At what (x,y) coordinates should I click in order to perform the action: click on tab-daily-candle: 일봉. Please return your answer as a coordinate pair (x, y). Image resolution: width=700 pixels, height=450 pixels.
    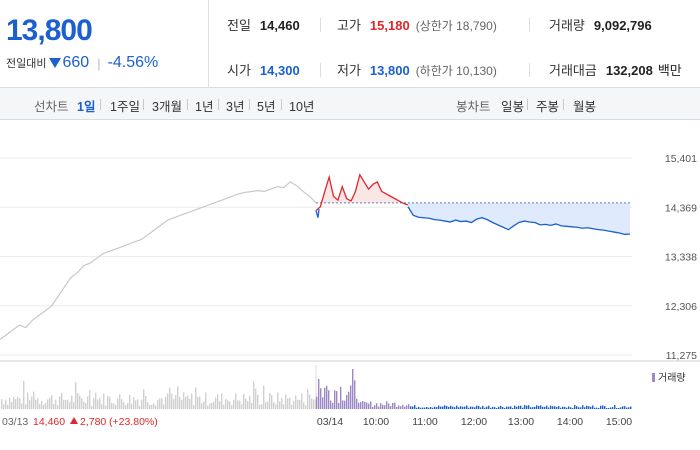
    Looking at the image, I should click on (513, 107).